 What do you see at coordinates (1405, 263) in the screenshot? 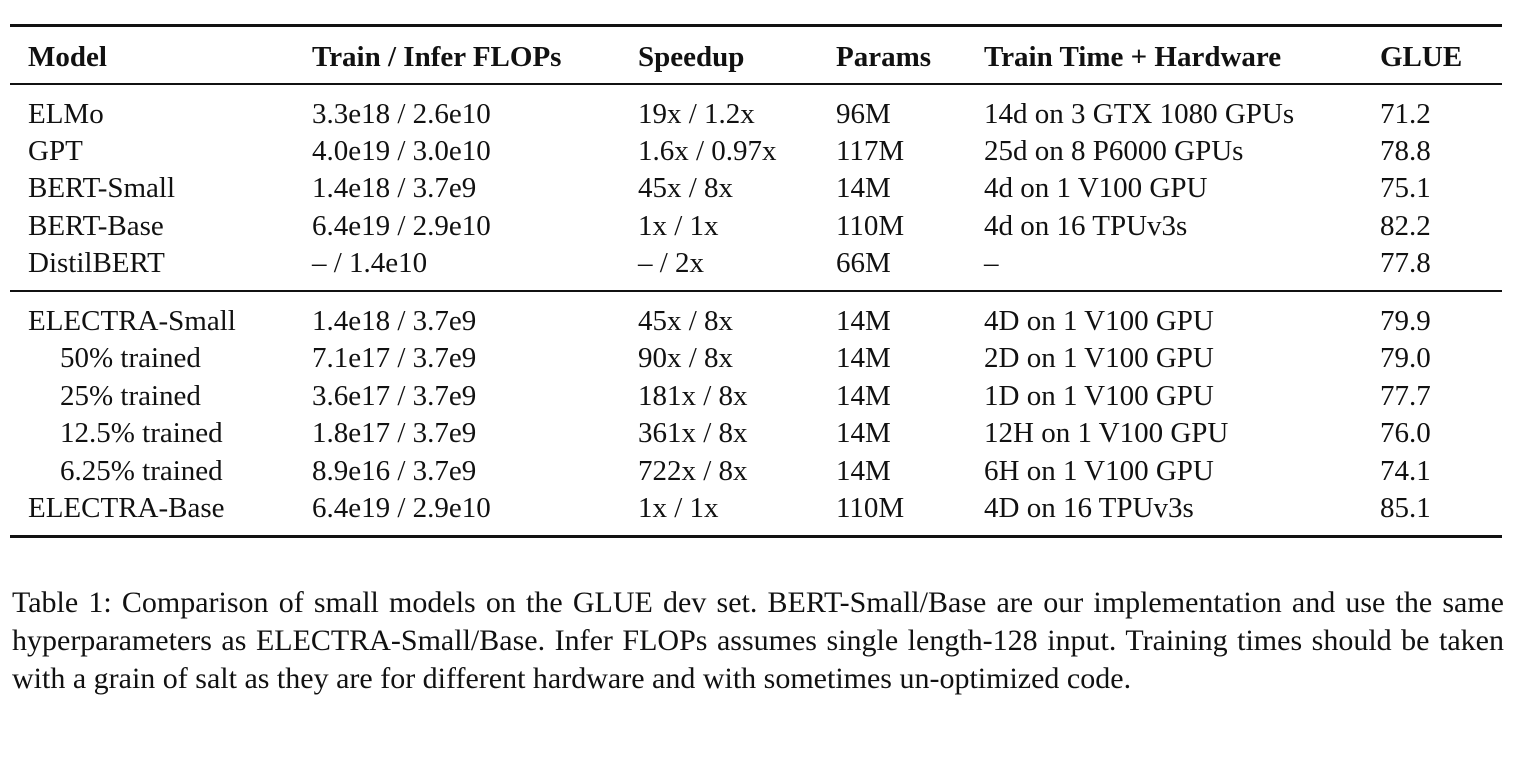
I see `cell-glue: 77.8` at bounding box center [1405, 263].